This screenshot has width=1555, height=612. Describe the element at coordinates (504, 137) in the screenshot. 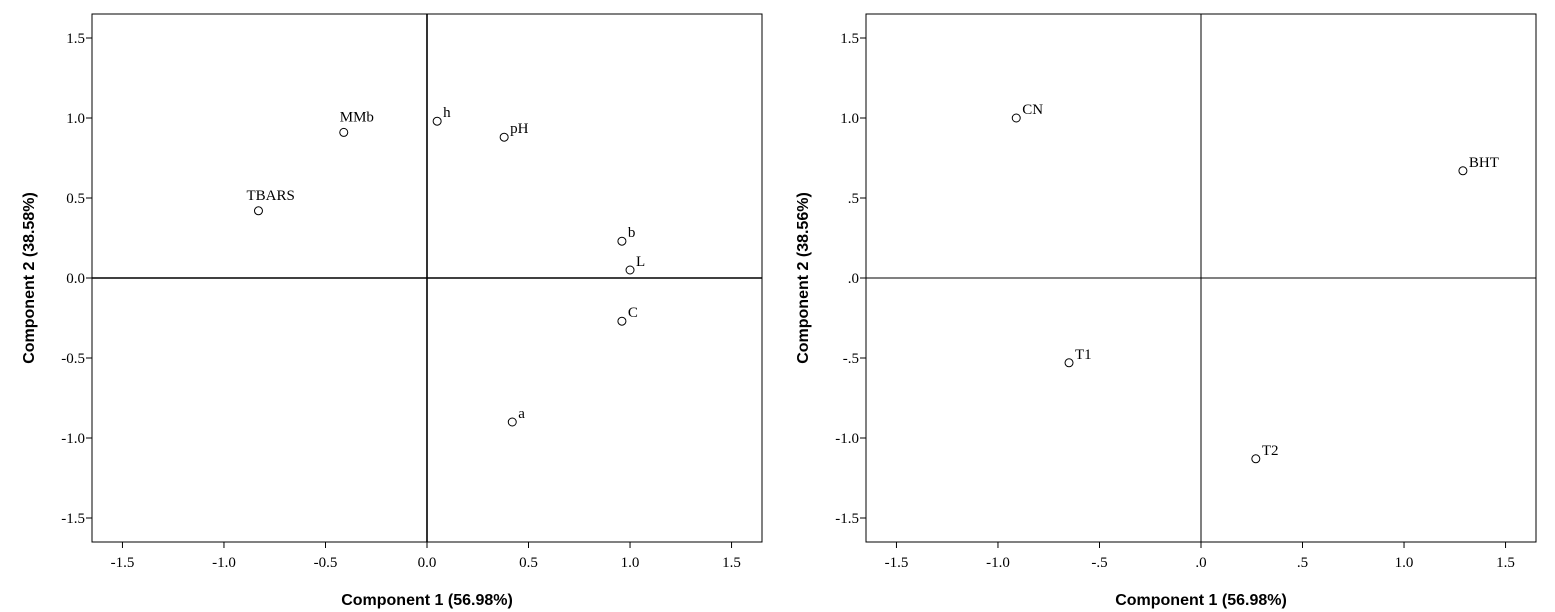

I see `scatter-point-ph` at that location.